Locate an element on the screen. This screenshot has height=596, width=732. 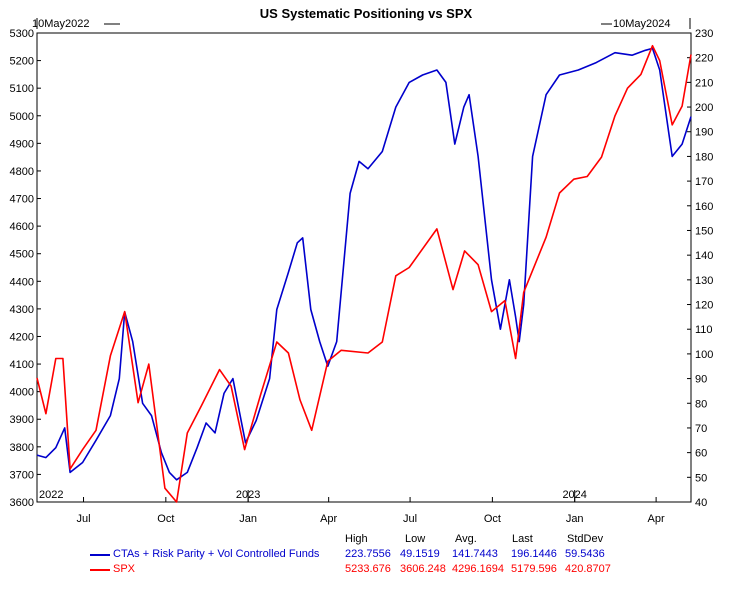
chart-title: US Systematic Positioning vs SPX is located at coordinates (366, 13).